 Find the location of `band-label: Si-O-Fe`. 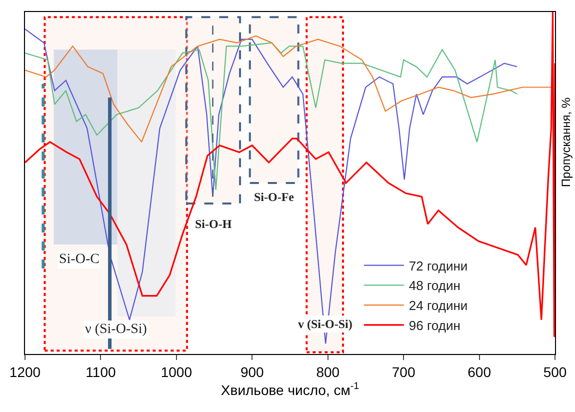

band-label: Si-O-Fe is located at coordinates (274, 197).